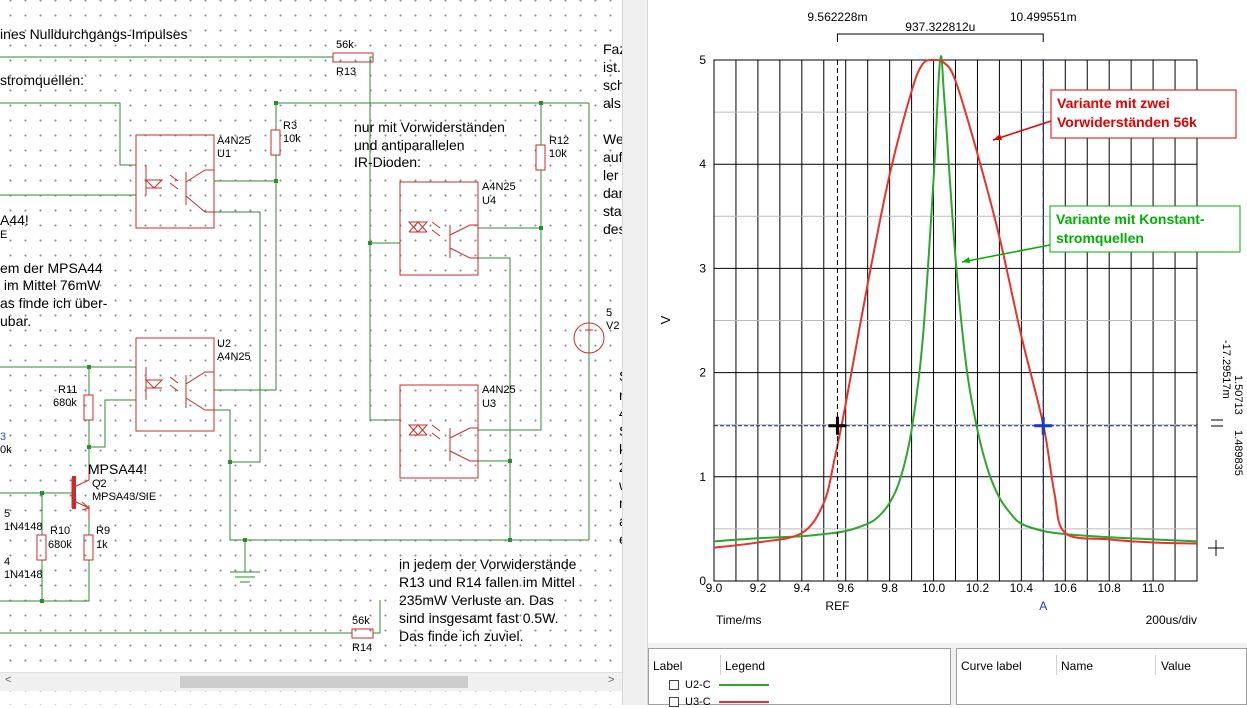 The width and height of the screenshot is (1247, 708). I want to click on d5-num: 5, so click(7, 514).